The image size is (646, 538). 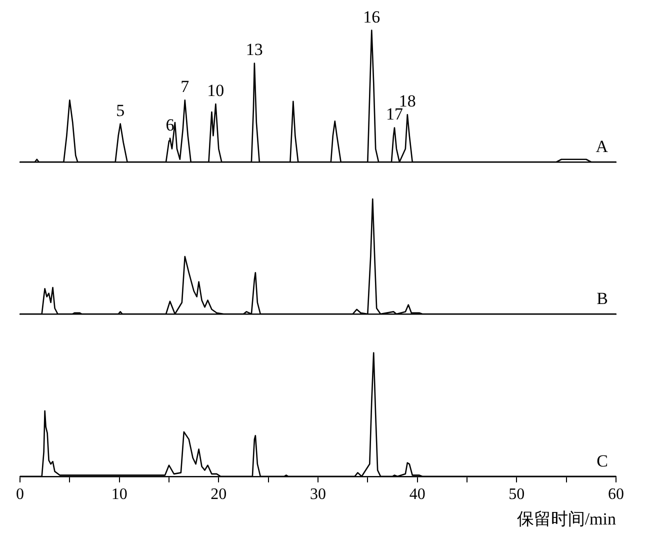 What do you see at coordinates (602, 460) in the screenshot?
I see `series-label: C` at bounding box center [602, 460].